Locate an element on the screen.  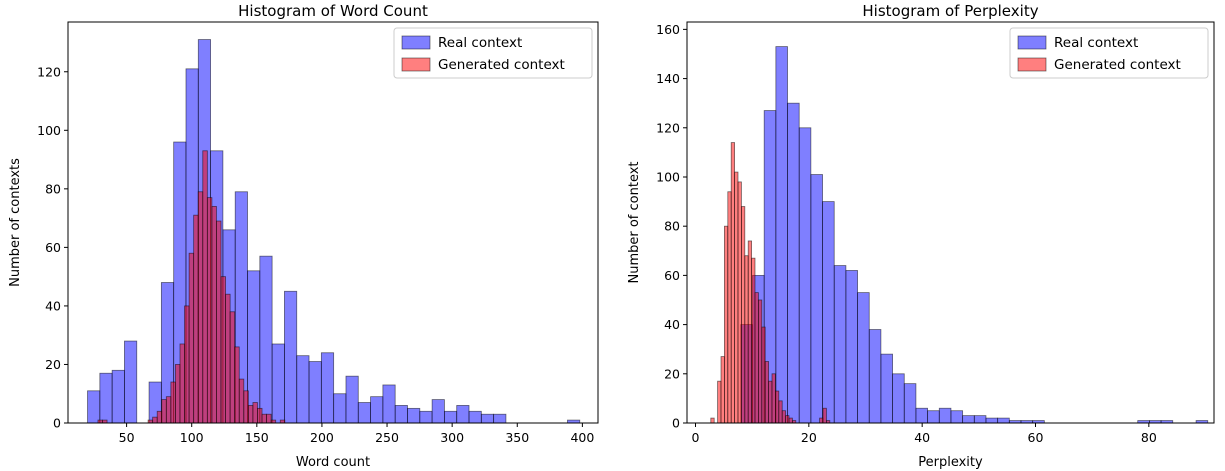
legend-box is located at coordinates (1109, 53).